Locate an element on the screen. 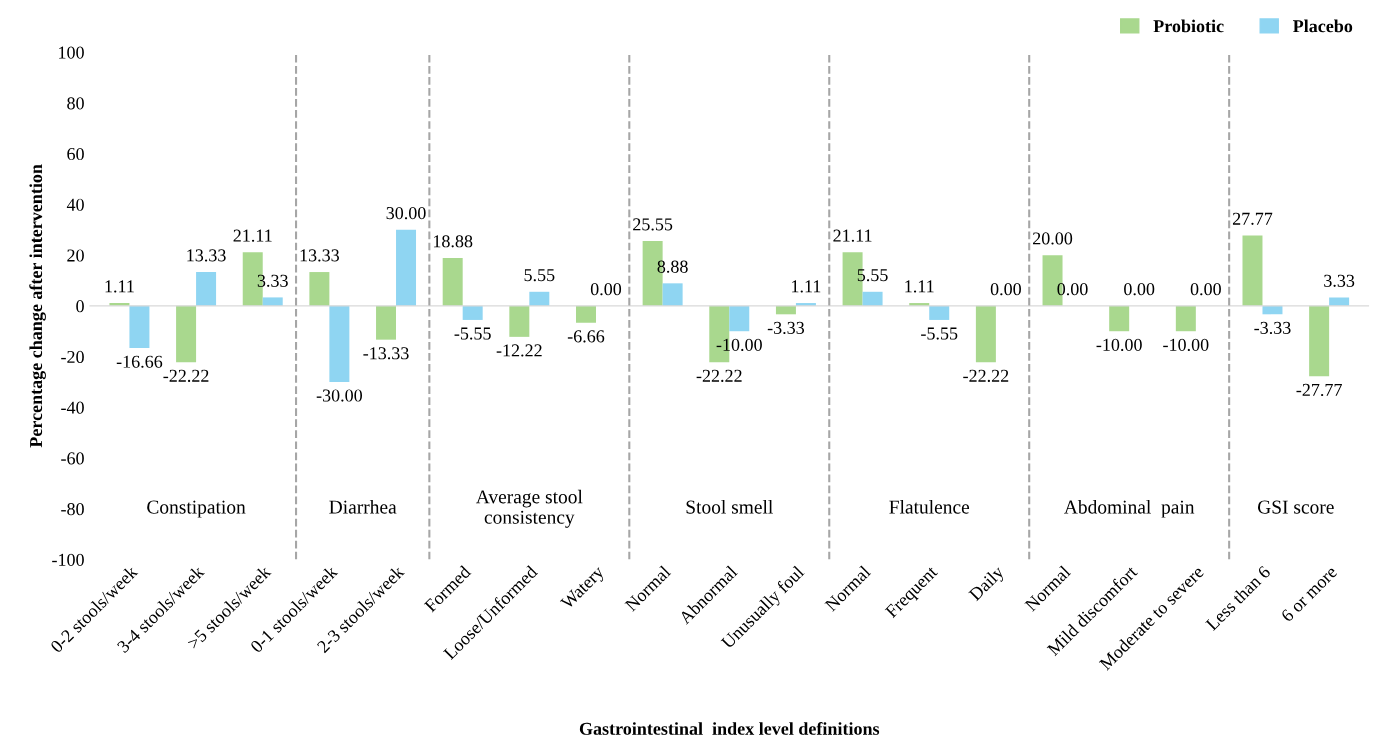 This screenshot has height=746, width=1376. annotation: Constipation is located at coordinates (196, 509).